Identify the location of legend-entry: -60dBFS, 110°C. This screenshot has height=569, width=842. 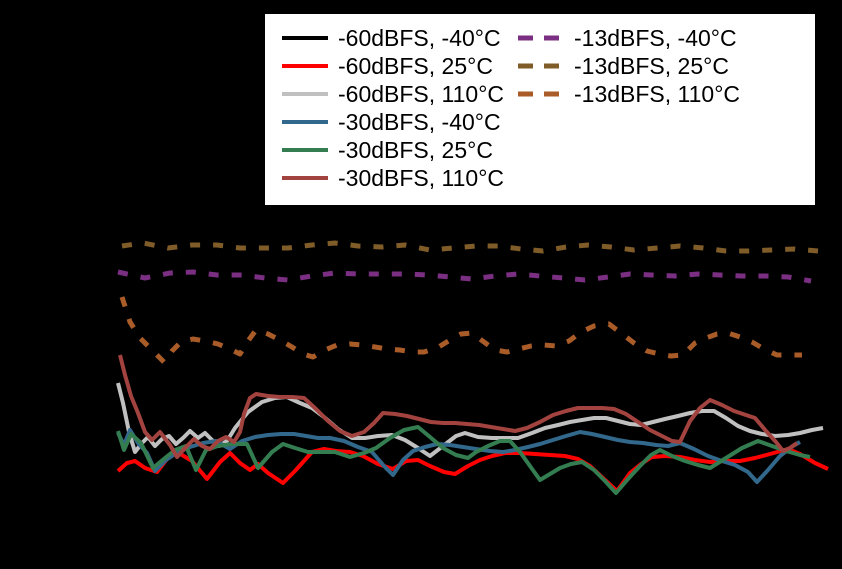
(393, 94).